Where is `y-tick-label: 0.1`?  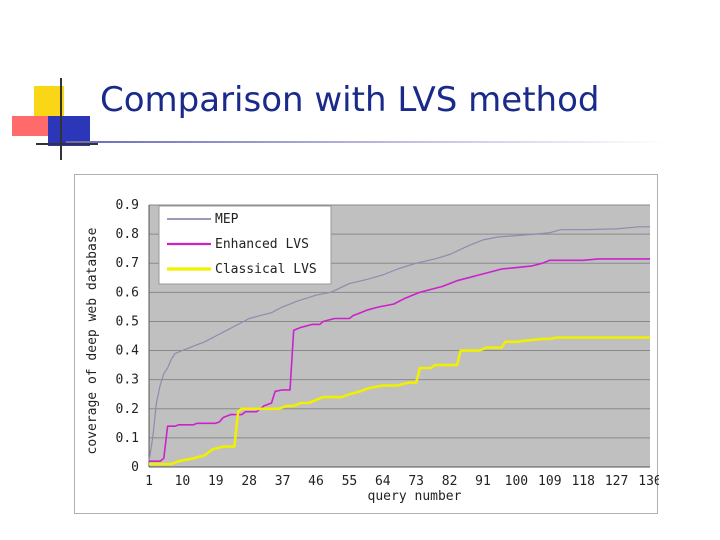
y-tick-label: 0.1 is located at coordinates (127, 438).